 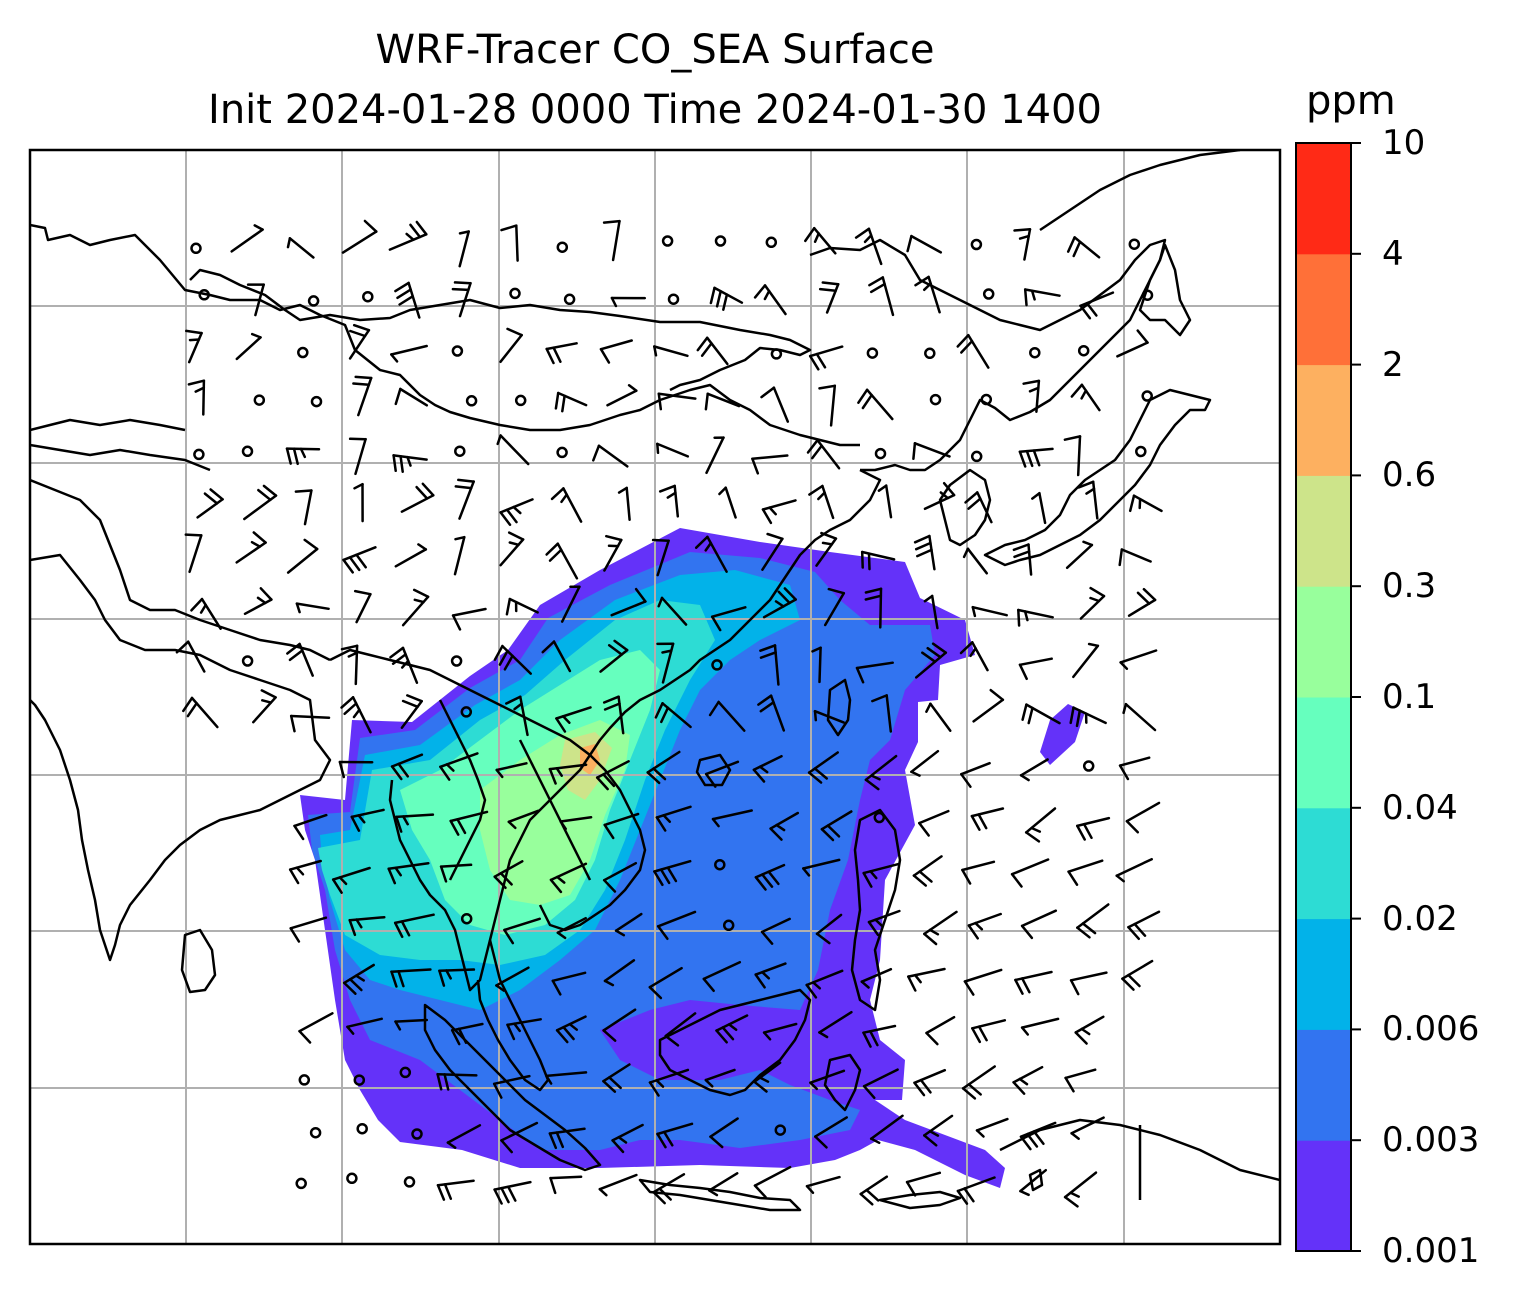 I want to click on border-mongolia, so click(x=500, y=330).